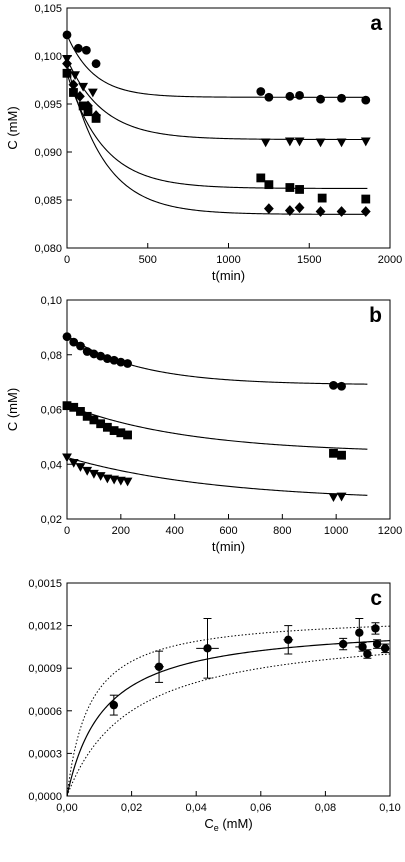 The width and height of the screenshot is (405, 862). I want to click on x-tick-label: 0,04, so click(195, 808).